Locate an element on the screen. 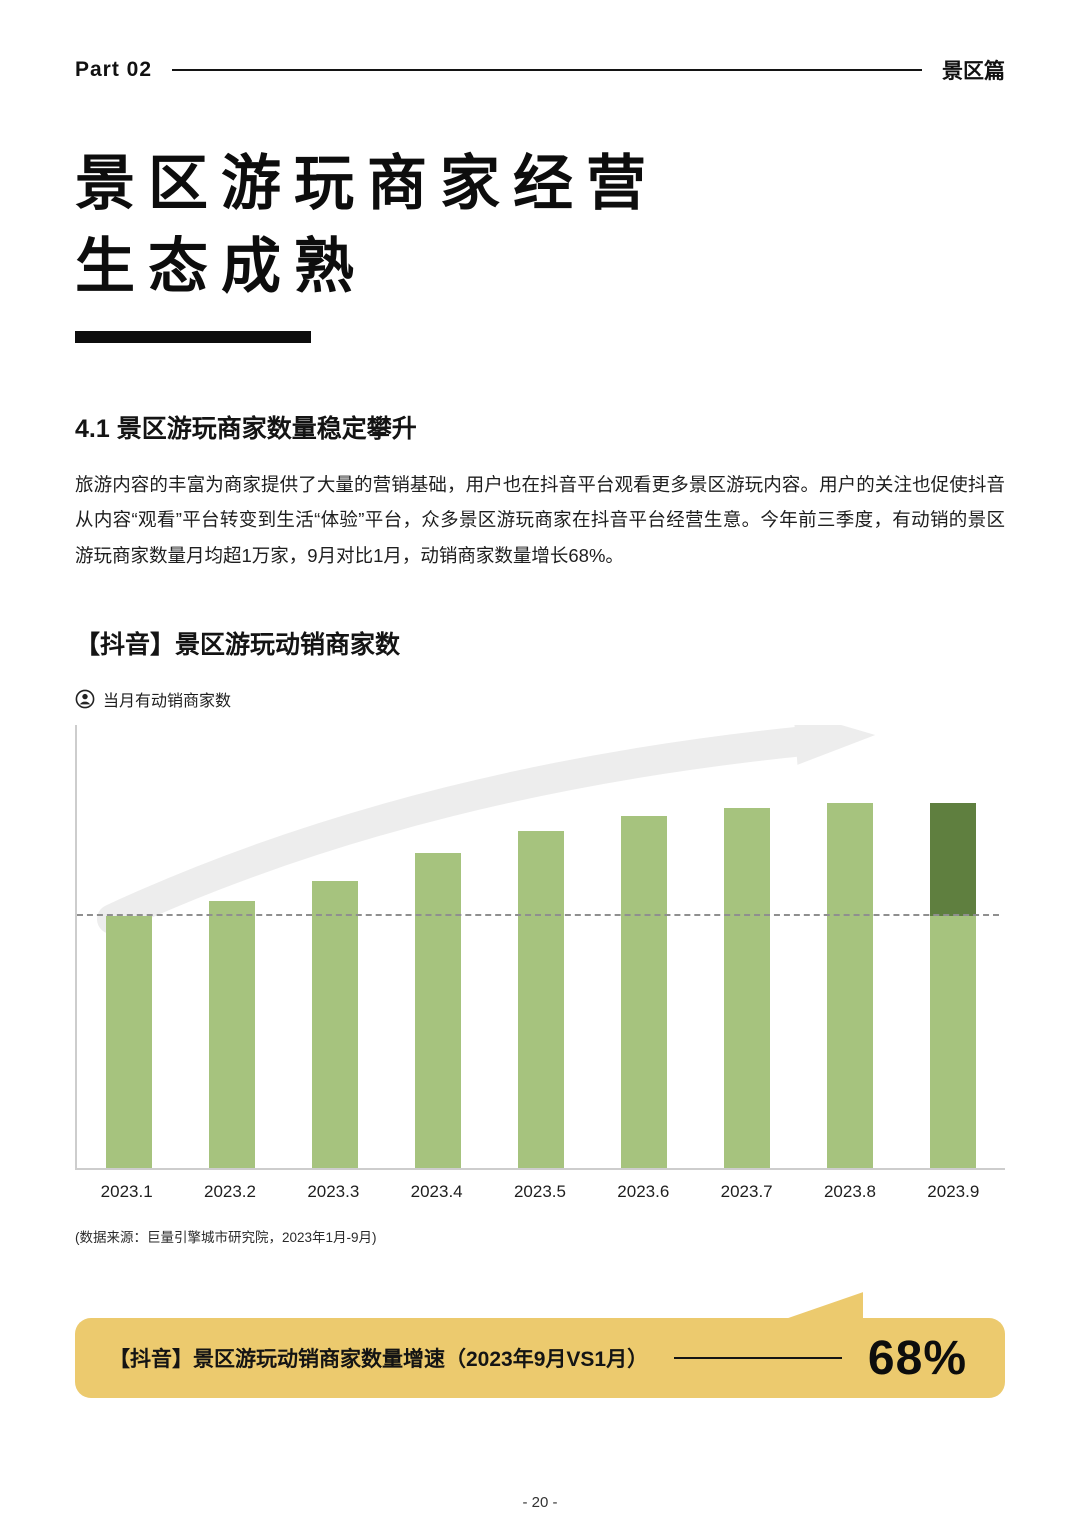 The image size is (1080, 1515). reference-line is located at coordinates (538, 915).